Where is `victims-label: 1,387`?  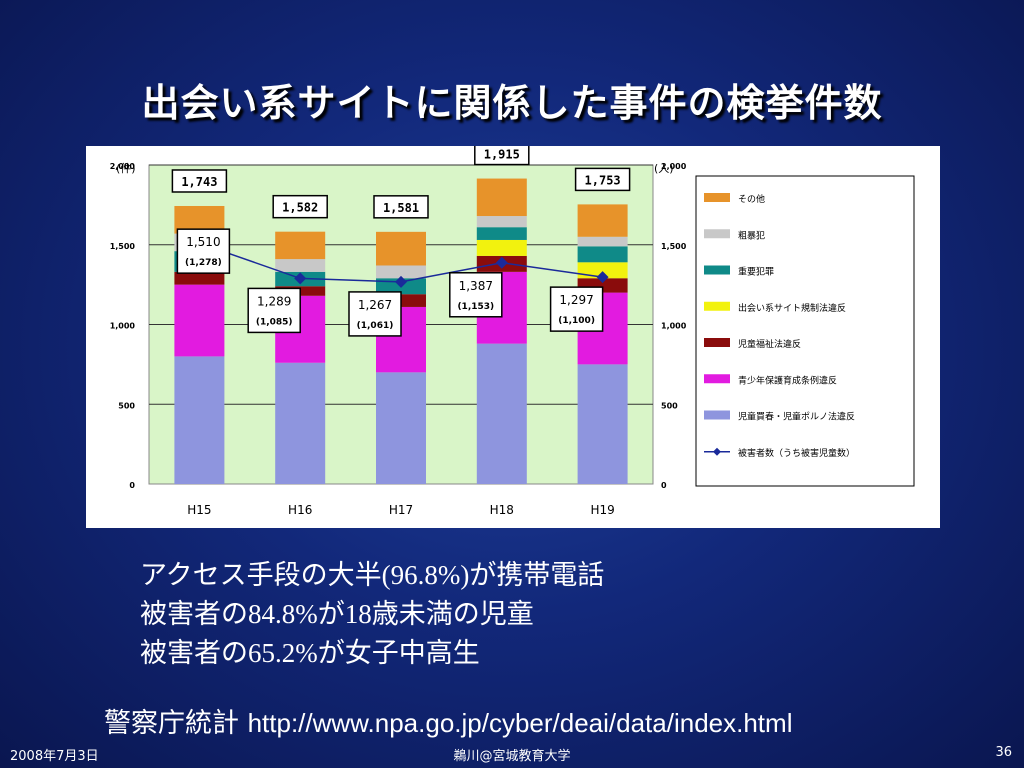
victims-label: 1,387 is located at coordinates (476, 286).